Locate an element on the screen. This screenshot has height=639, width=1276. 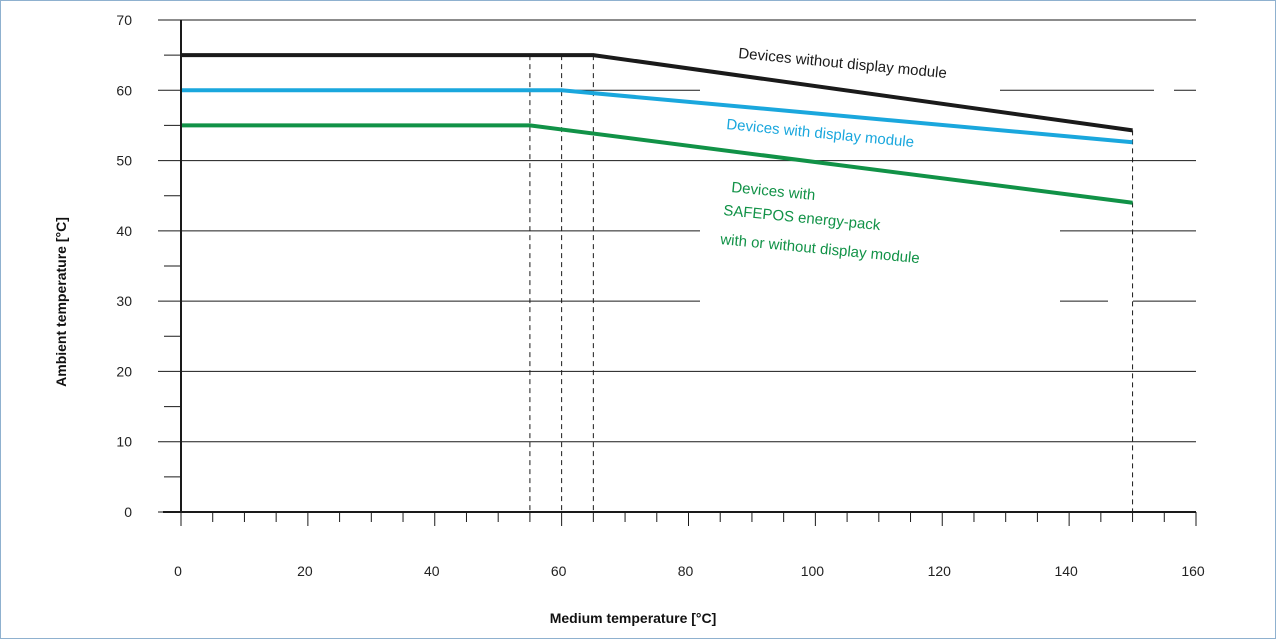
y-tick-label-70: 70 is located at coordinates (124, 20).